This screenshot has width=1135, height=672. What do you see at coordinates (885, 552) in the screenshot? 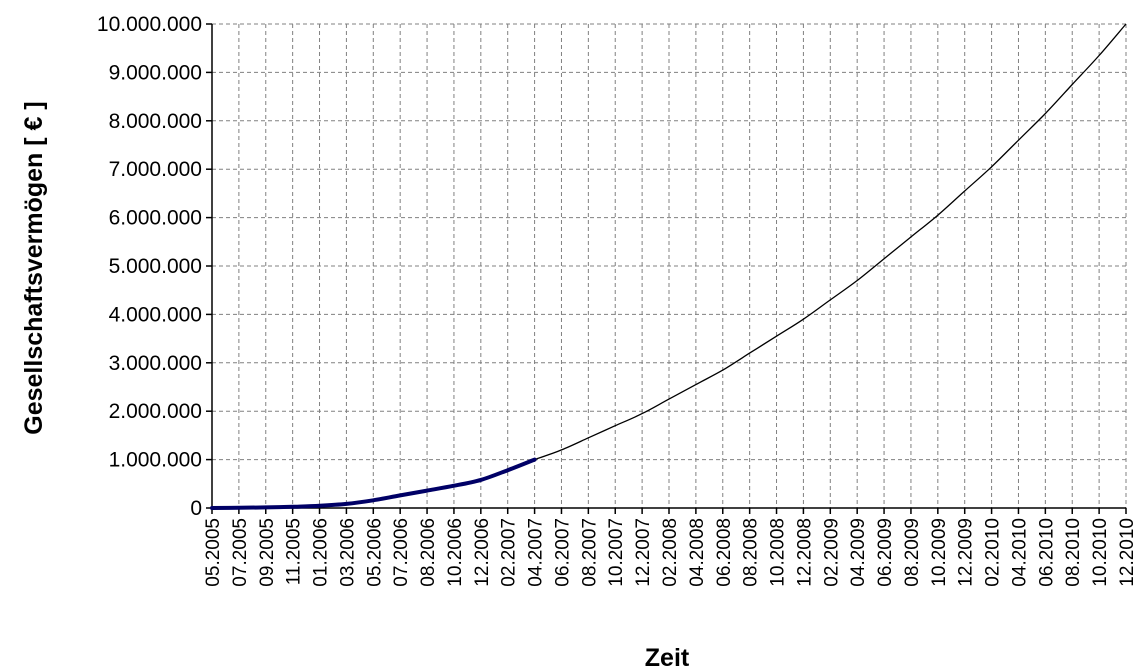
I see `x-tick-label: 06.2009` at bounding box center [885, 552].